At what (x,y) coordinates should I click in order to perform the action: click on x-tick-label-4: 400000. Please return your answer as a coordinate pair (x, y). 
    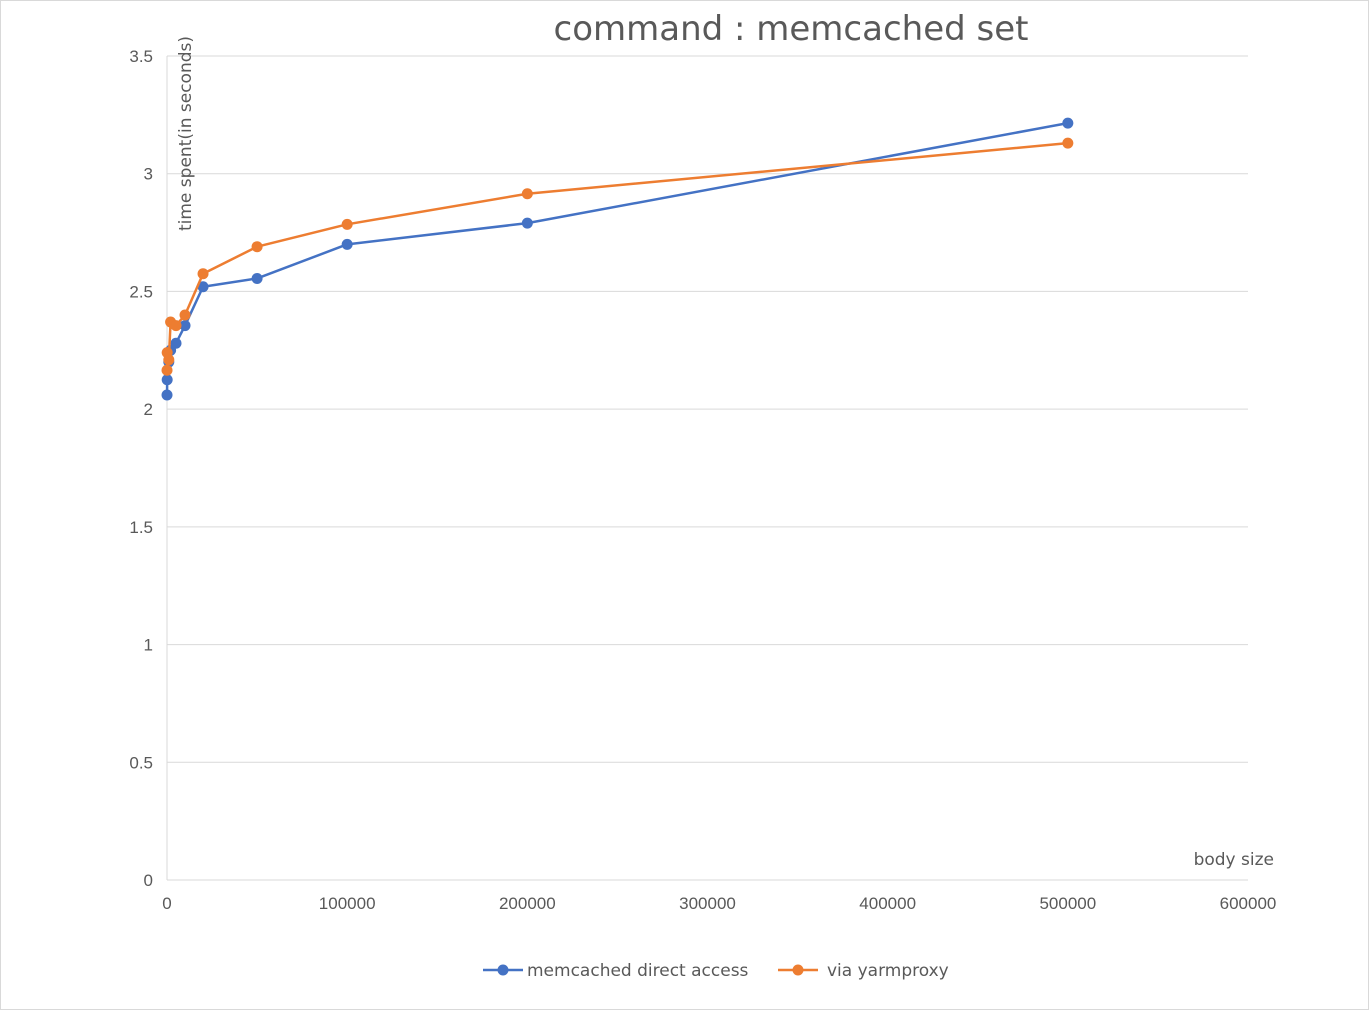
    Looking at the image, I should click on (887, 903).